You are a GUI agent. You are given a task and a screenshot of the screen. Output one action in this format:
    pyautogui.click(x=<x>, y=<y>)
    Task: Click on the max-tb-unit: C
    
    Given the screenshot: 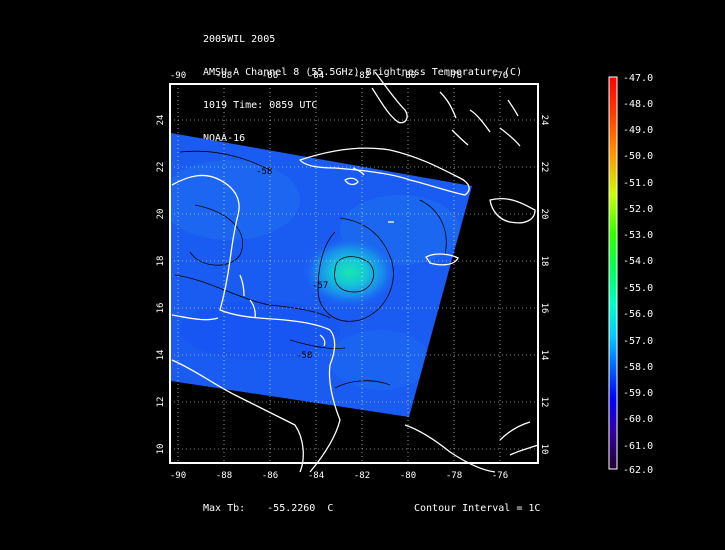 What is the action you would take?
    pyautogui.click(x=330, y=508)
    